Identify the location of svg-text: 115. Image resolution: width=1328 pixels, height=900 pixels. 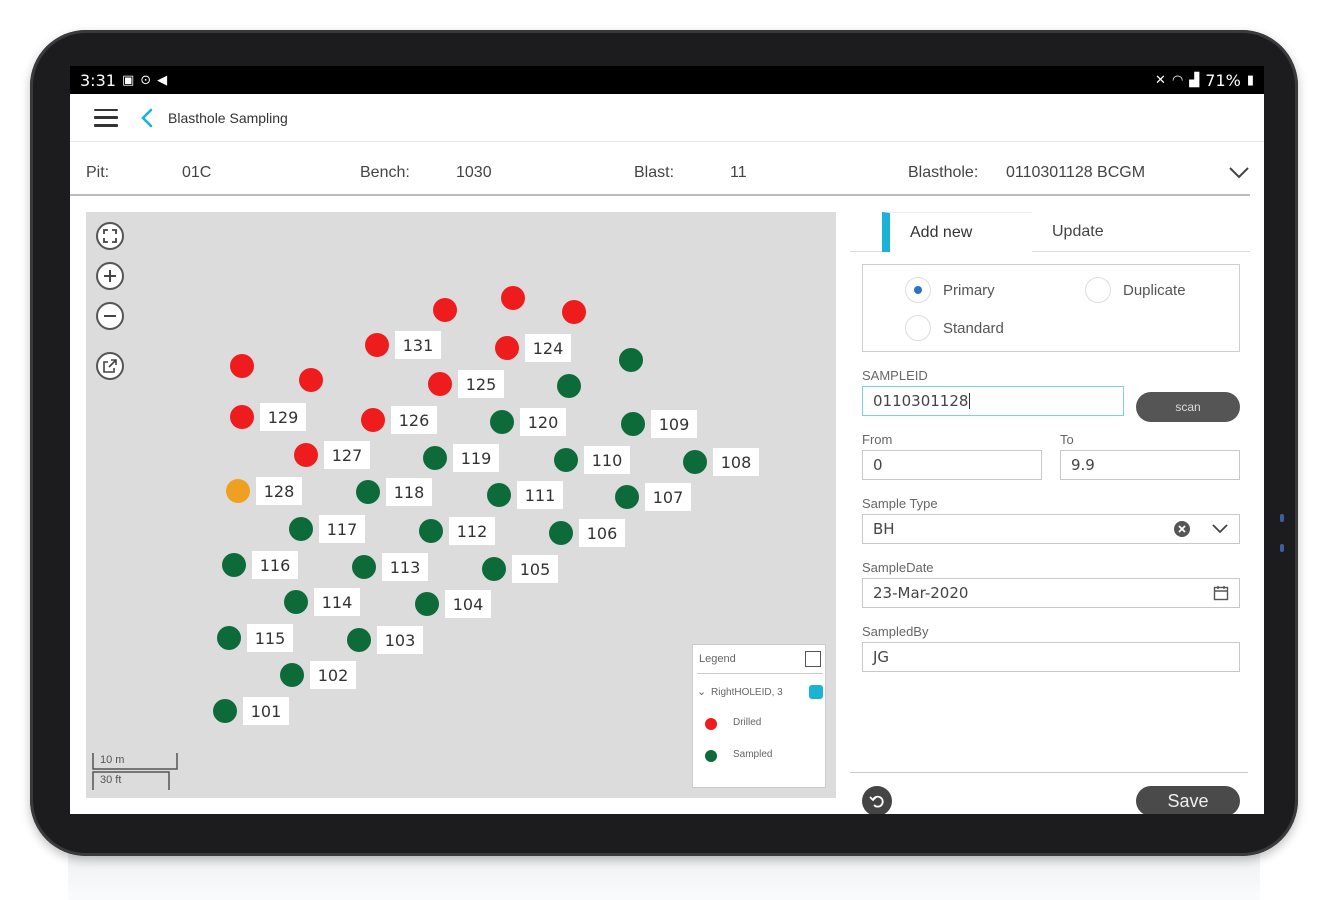
(270, 638).